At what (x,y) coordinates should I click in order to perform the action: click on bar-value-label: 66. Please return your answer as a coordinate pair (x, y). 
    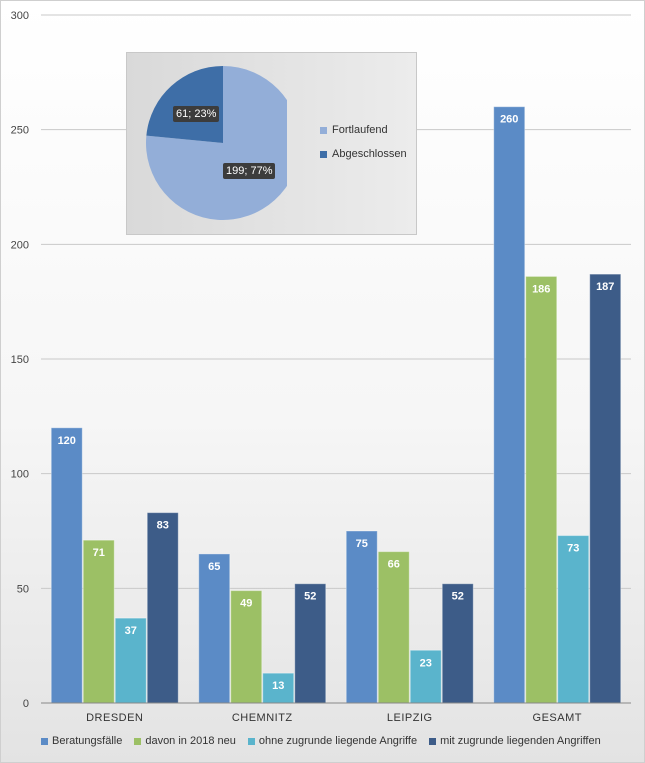
    Looking at the image, I should click on (394, 565).